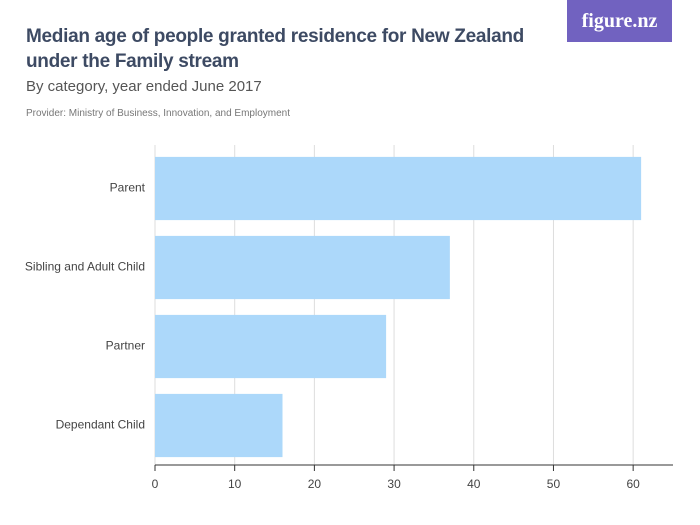 This screenshot has height=525, width=700. What do you see at coordinates (474, 484) in the screenshot?
I see `x-tick-label: 40` at bounding box center [474, 484].